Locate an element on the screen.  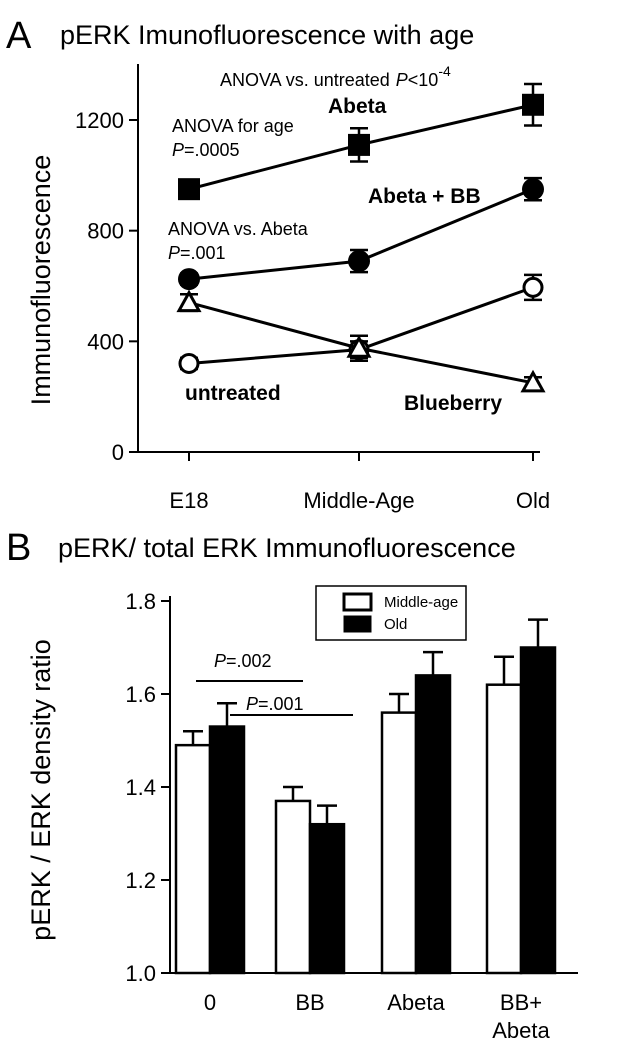
panel-b-title: pERK/ total ERK Immunofluorescence is located at coordinates (287, 548).